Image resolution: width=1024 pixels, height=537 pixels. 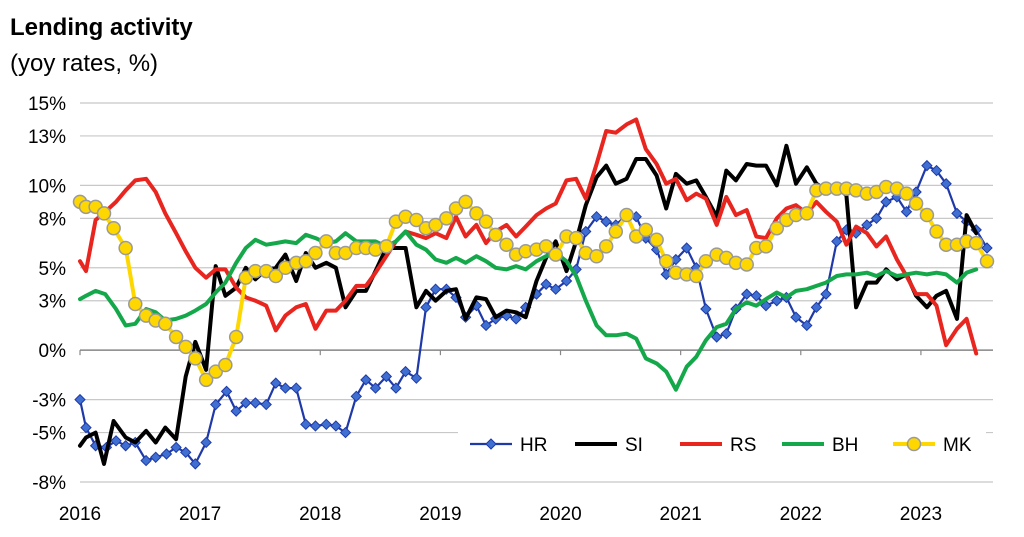 I want to click on x-tick-label: 2019, so click(x=440, y=514).